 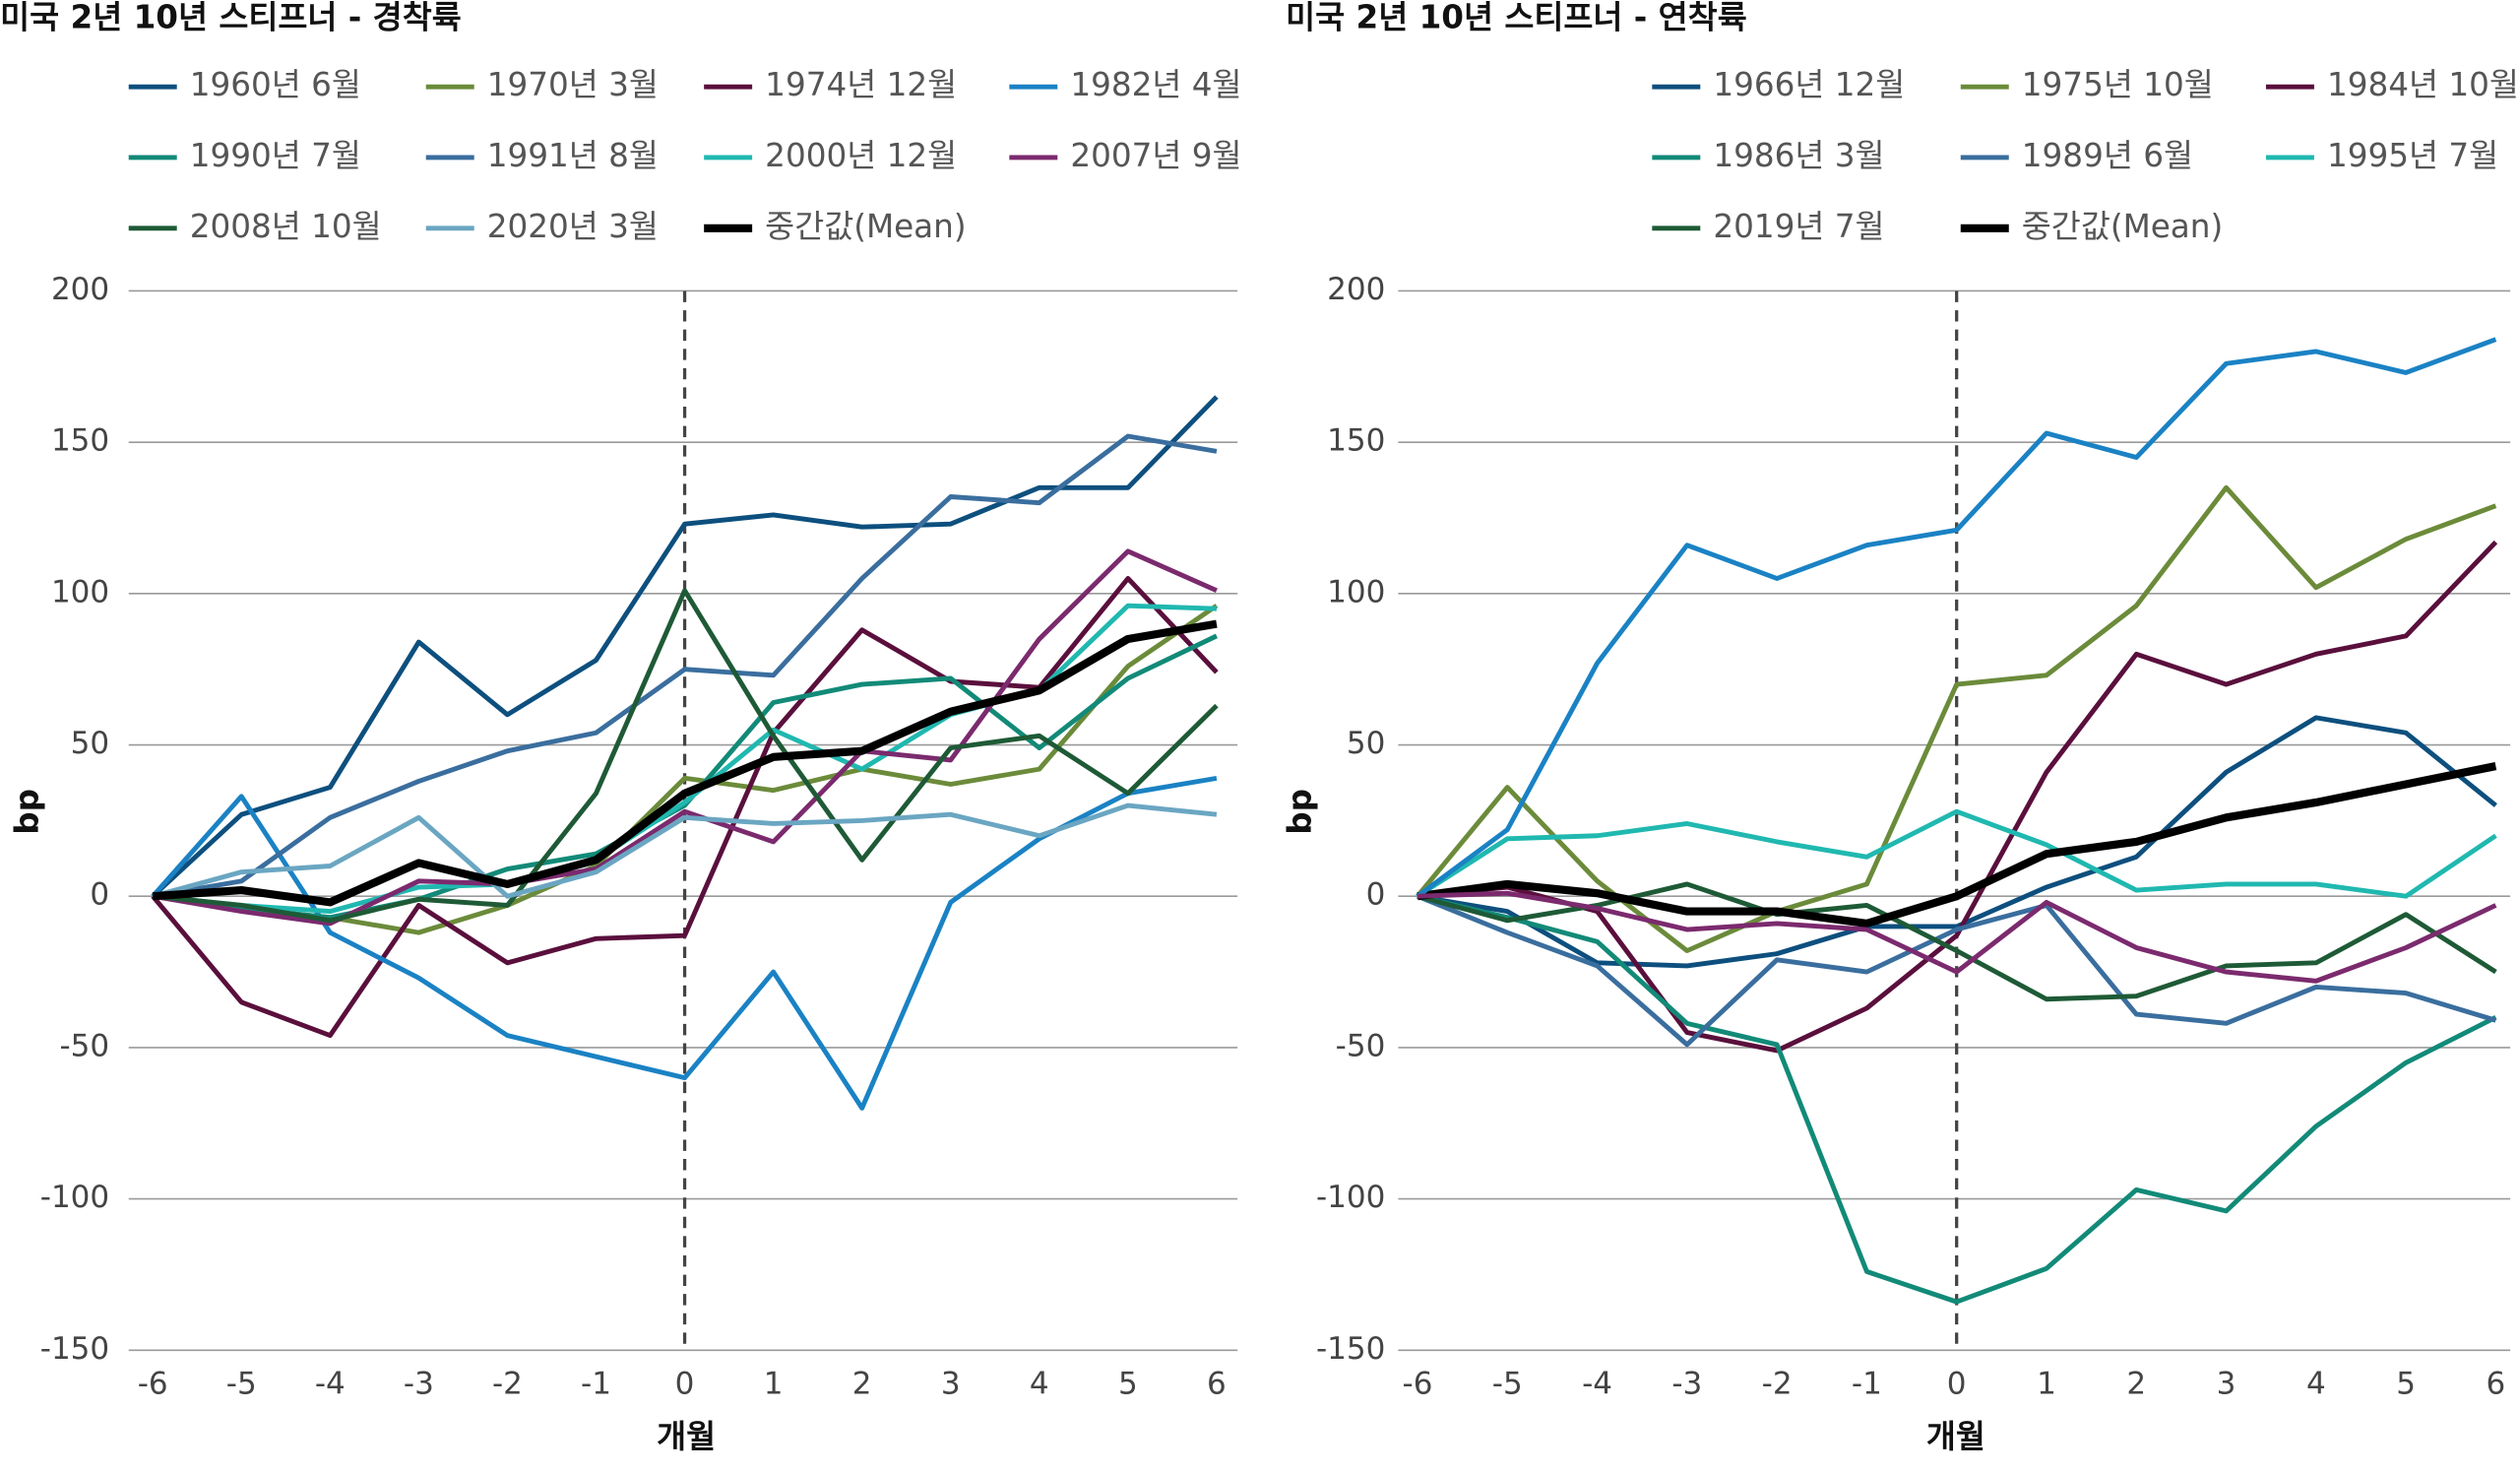 What do you see at coordinates (2107, 155) in the screenshot?
I see `legend-label: 1989년 6월` at bounding box center [2107, 155].